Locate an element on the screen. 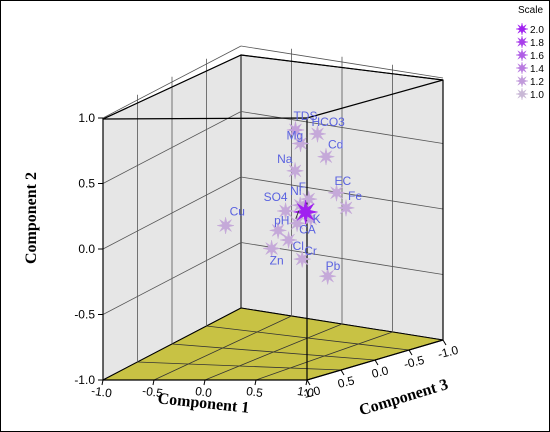  y-tick-label: -0.5 is located at coordinates (84, 315).